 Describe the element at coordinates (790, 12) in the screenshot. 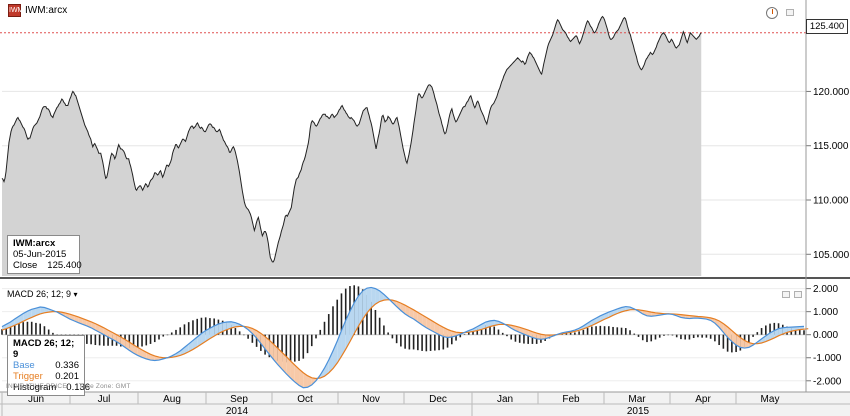

I see `window-icon` at that location.